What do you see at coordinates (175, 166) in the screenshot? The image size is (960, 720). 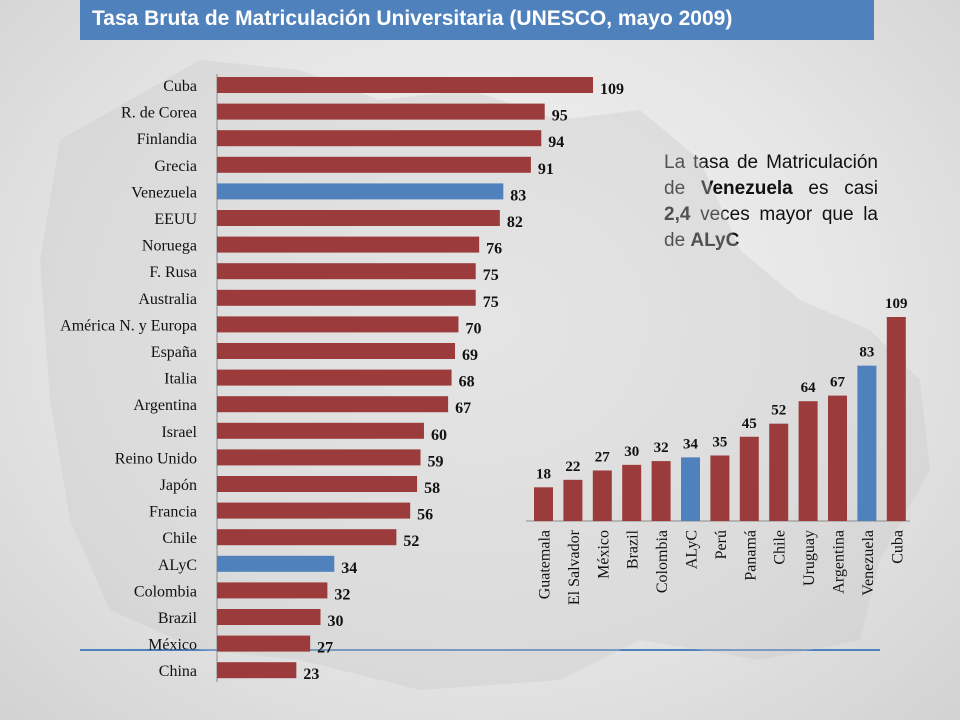 I see `h-category-label-grecia: Grecia` at bounding box center [175, 166].